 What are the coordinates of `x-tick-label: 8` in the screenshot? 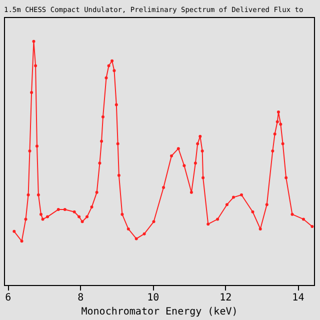 It's located at (81, 298).